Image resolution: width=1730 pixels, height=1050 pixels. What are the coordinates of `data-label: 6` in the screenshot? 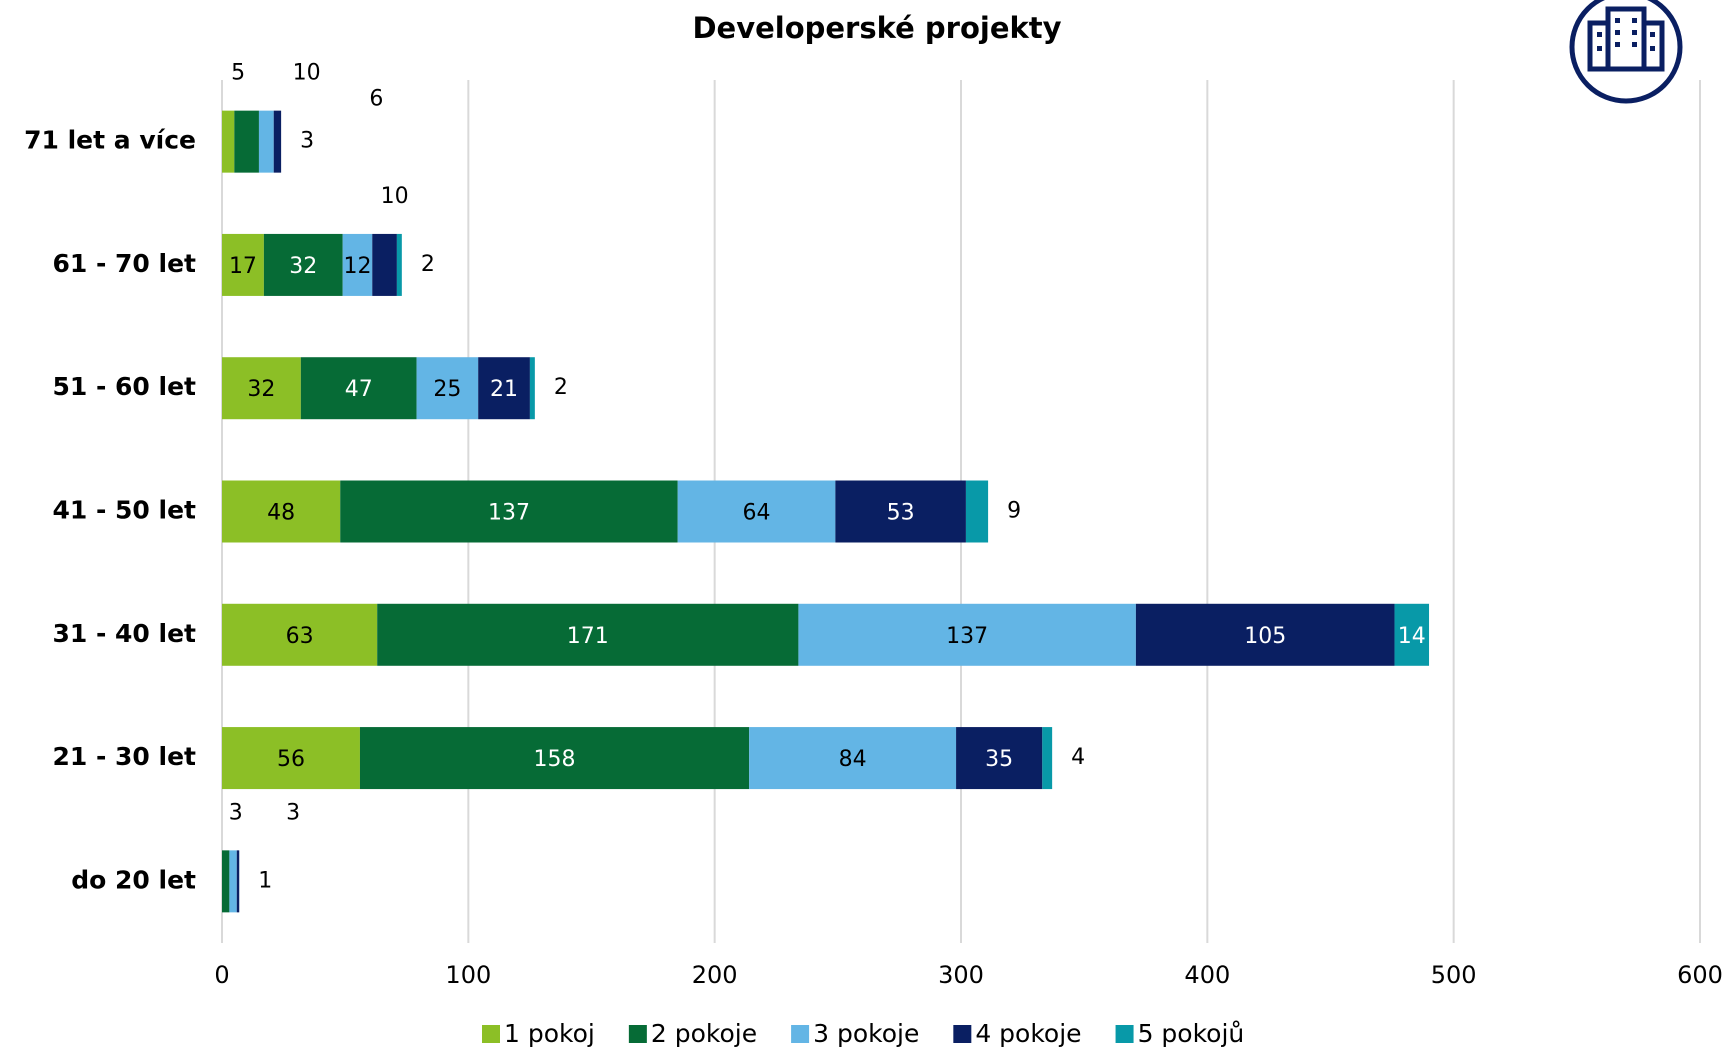 It's located at (376, 99).